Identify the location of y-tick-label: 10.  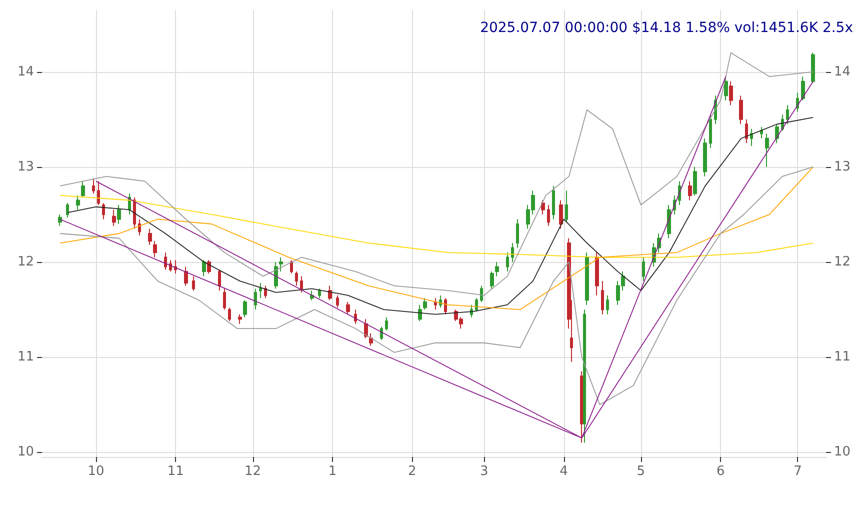
(25, 452).